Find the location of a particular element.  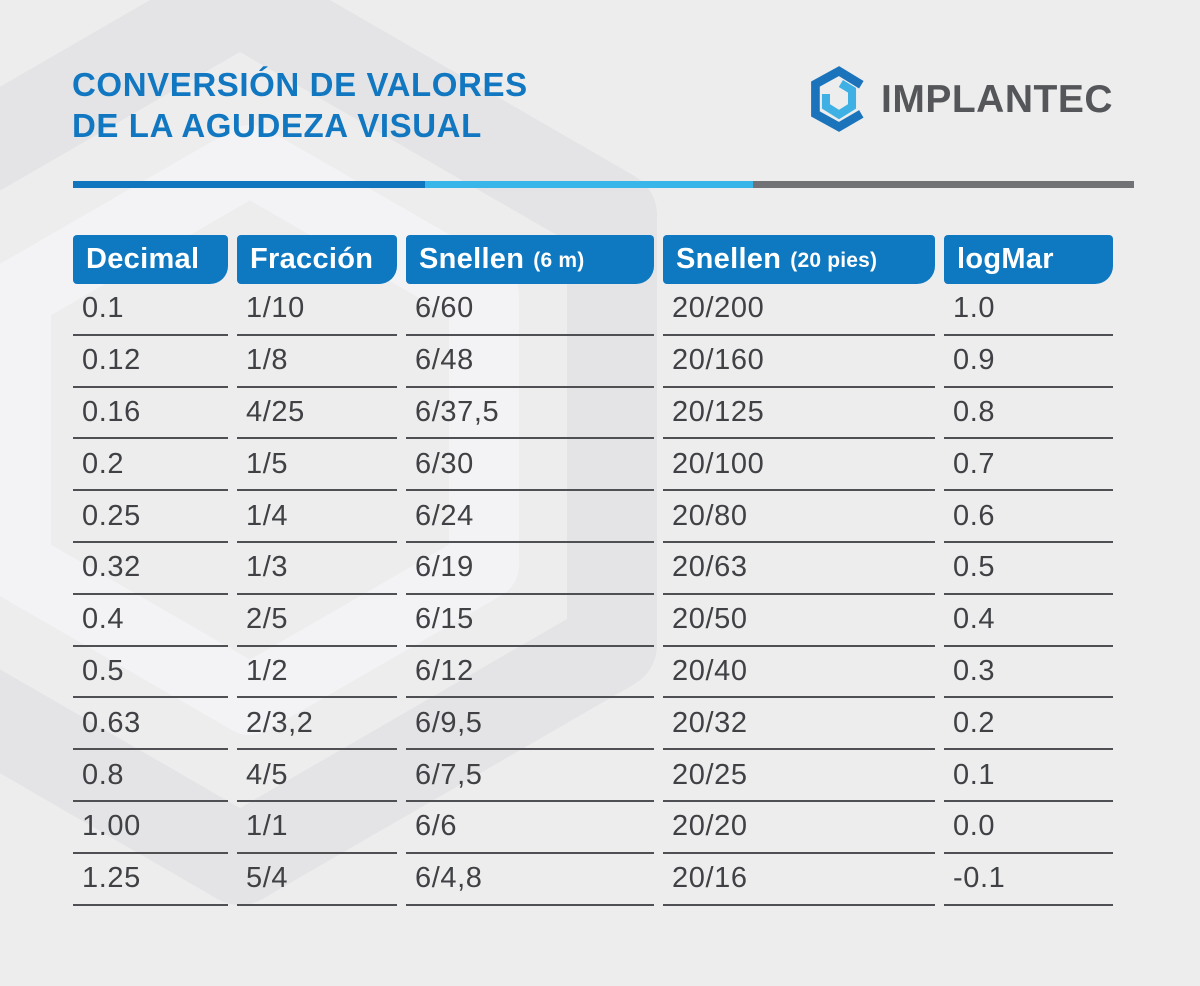

table-cell: 1/8 is located at coordinates (317, 362).